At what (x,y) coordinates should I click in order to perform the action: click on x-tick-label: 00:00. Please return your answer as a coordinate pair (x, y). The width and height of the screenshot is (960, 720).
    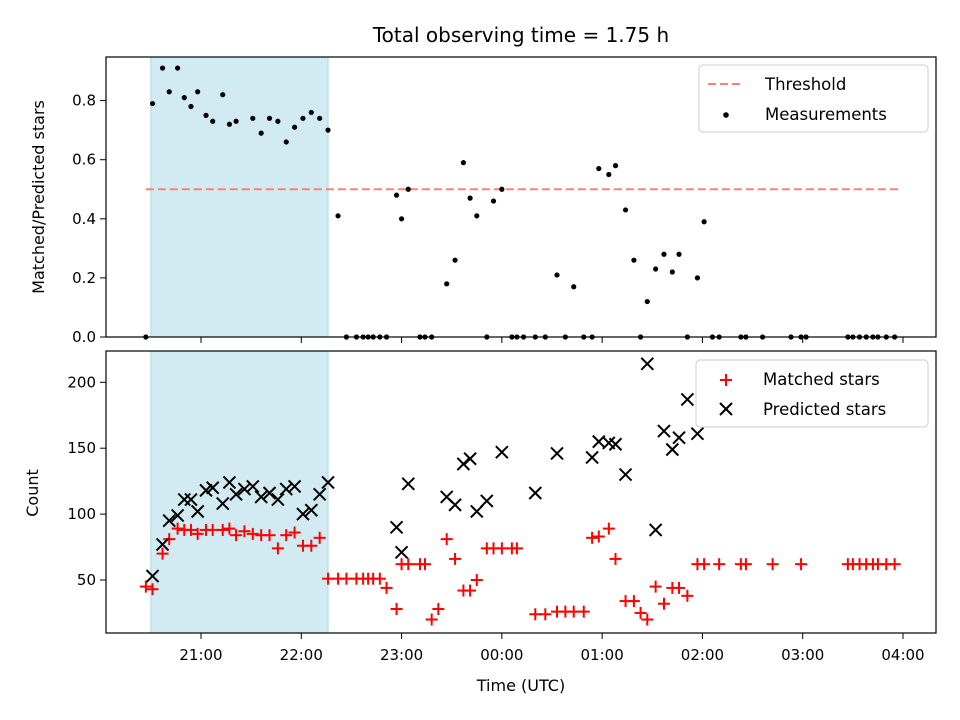
    Looking at the image, I should click on (501, 655).